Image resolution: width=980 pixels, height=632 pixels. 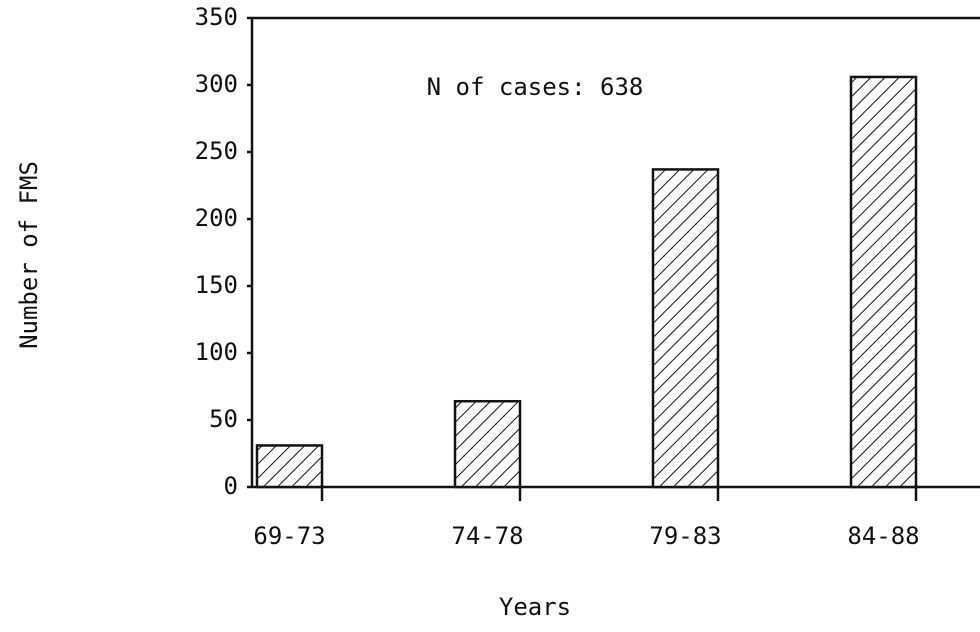 What do you see at coordinates (685, 536) in the screenshot?
I see `x-tick-label: 79-83` at bounding box center [685, 536].